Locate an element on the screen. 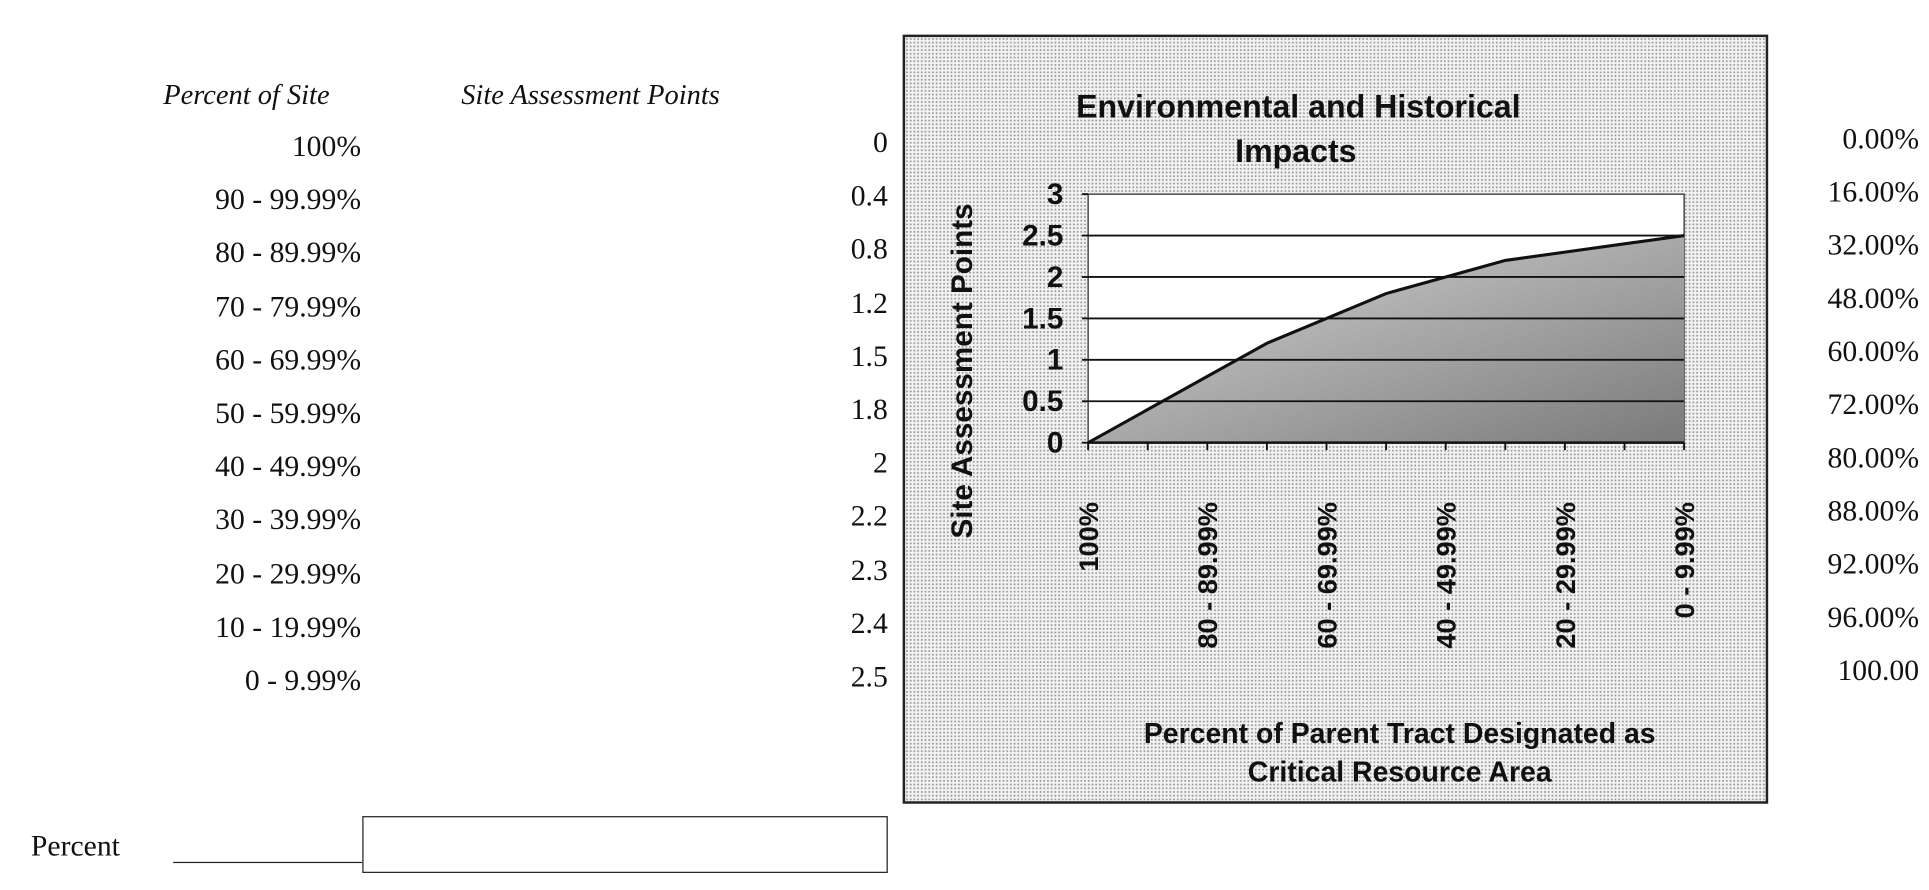 The width and height of the screenshot is (1929, 890). x-tick-label: 0 - 9.99% is located at coordinates (1684, 560).